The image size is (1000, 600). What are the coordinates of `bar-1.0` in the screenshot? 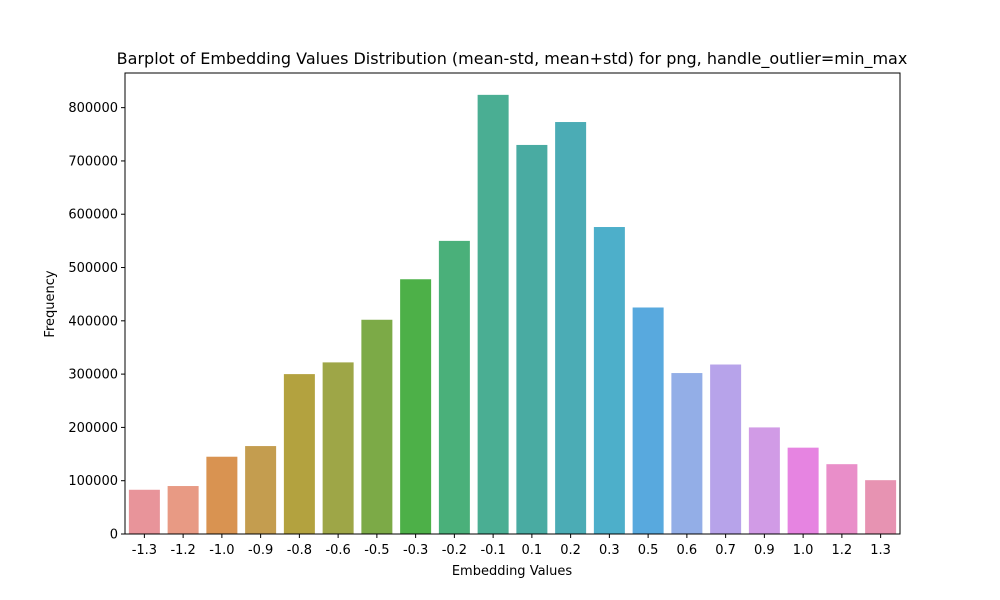 It's located at (803, 490).